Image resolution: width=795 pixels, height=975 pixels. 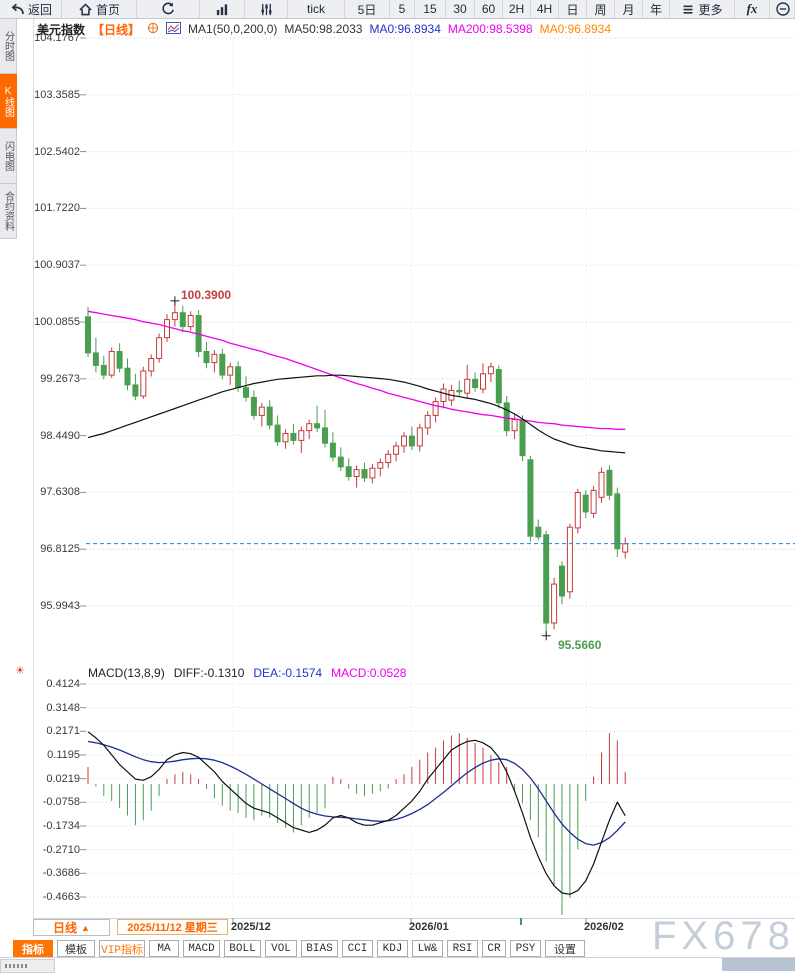 What do you see at coordinates (57, 94) in the screenshot?
I see `price-axis-label: 103.3585` at bounding box center [57, 94].